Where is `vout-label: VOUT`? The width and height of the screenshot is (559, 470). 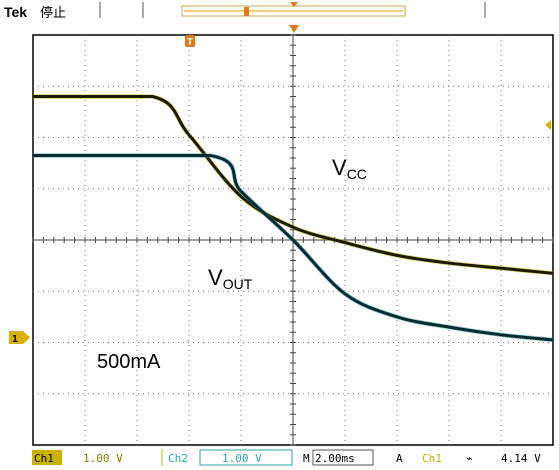
vout-label: VOUT is located at coordinates (230, 278).